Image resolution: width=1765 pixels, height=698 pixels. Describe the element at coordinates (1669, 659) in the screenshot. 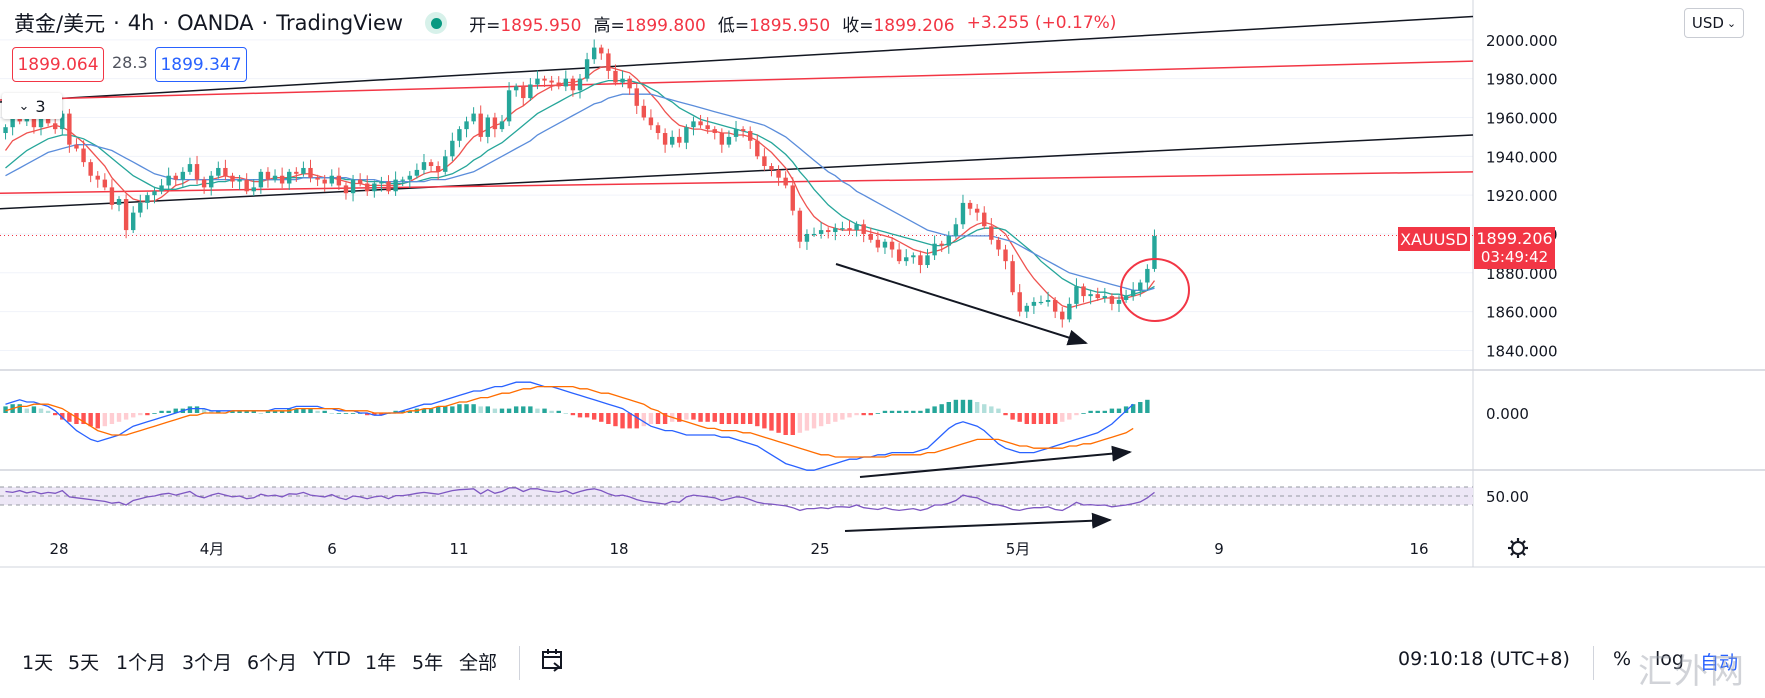

I see `log-scale-toggle: log` at that location.